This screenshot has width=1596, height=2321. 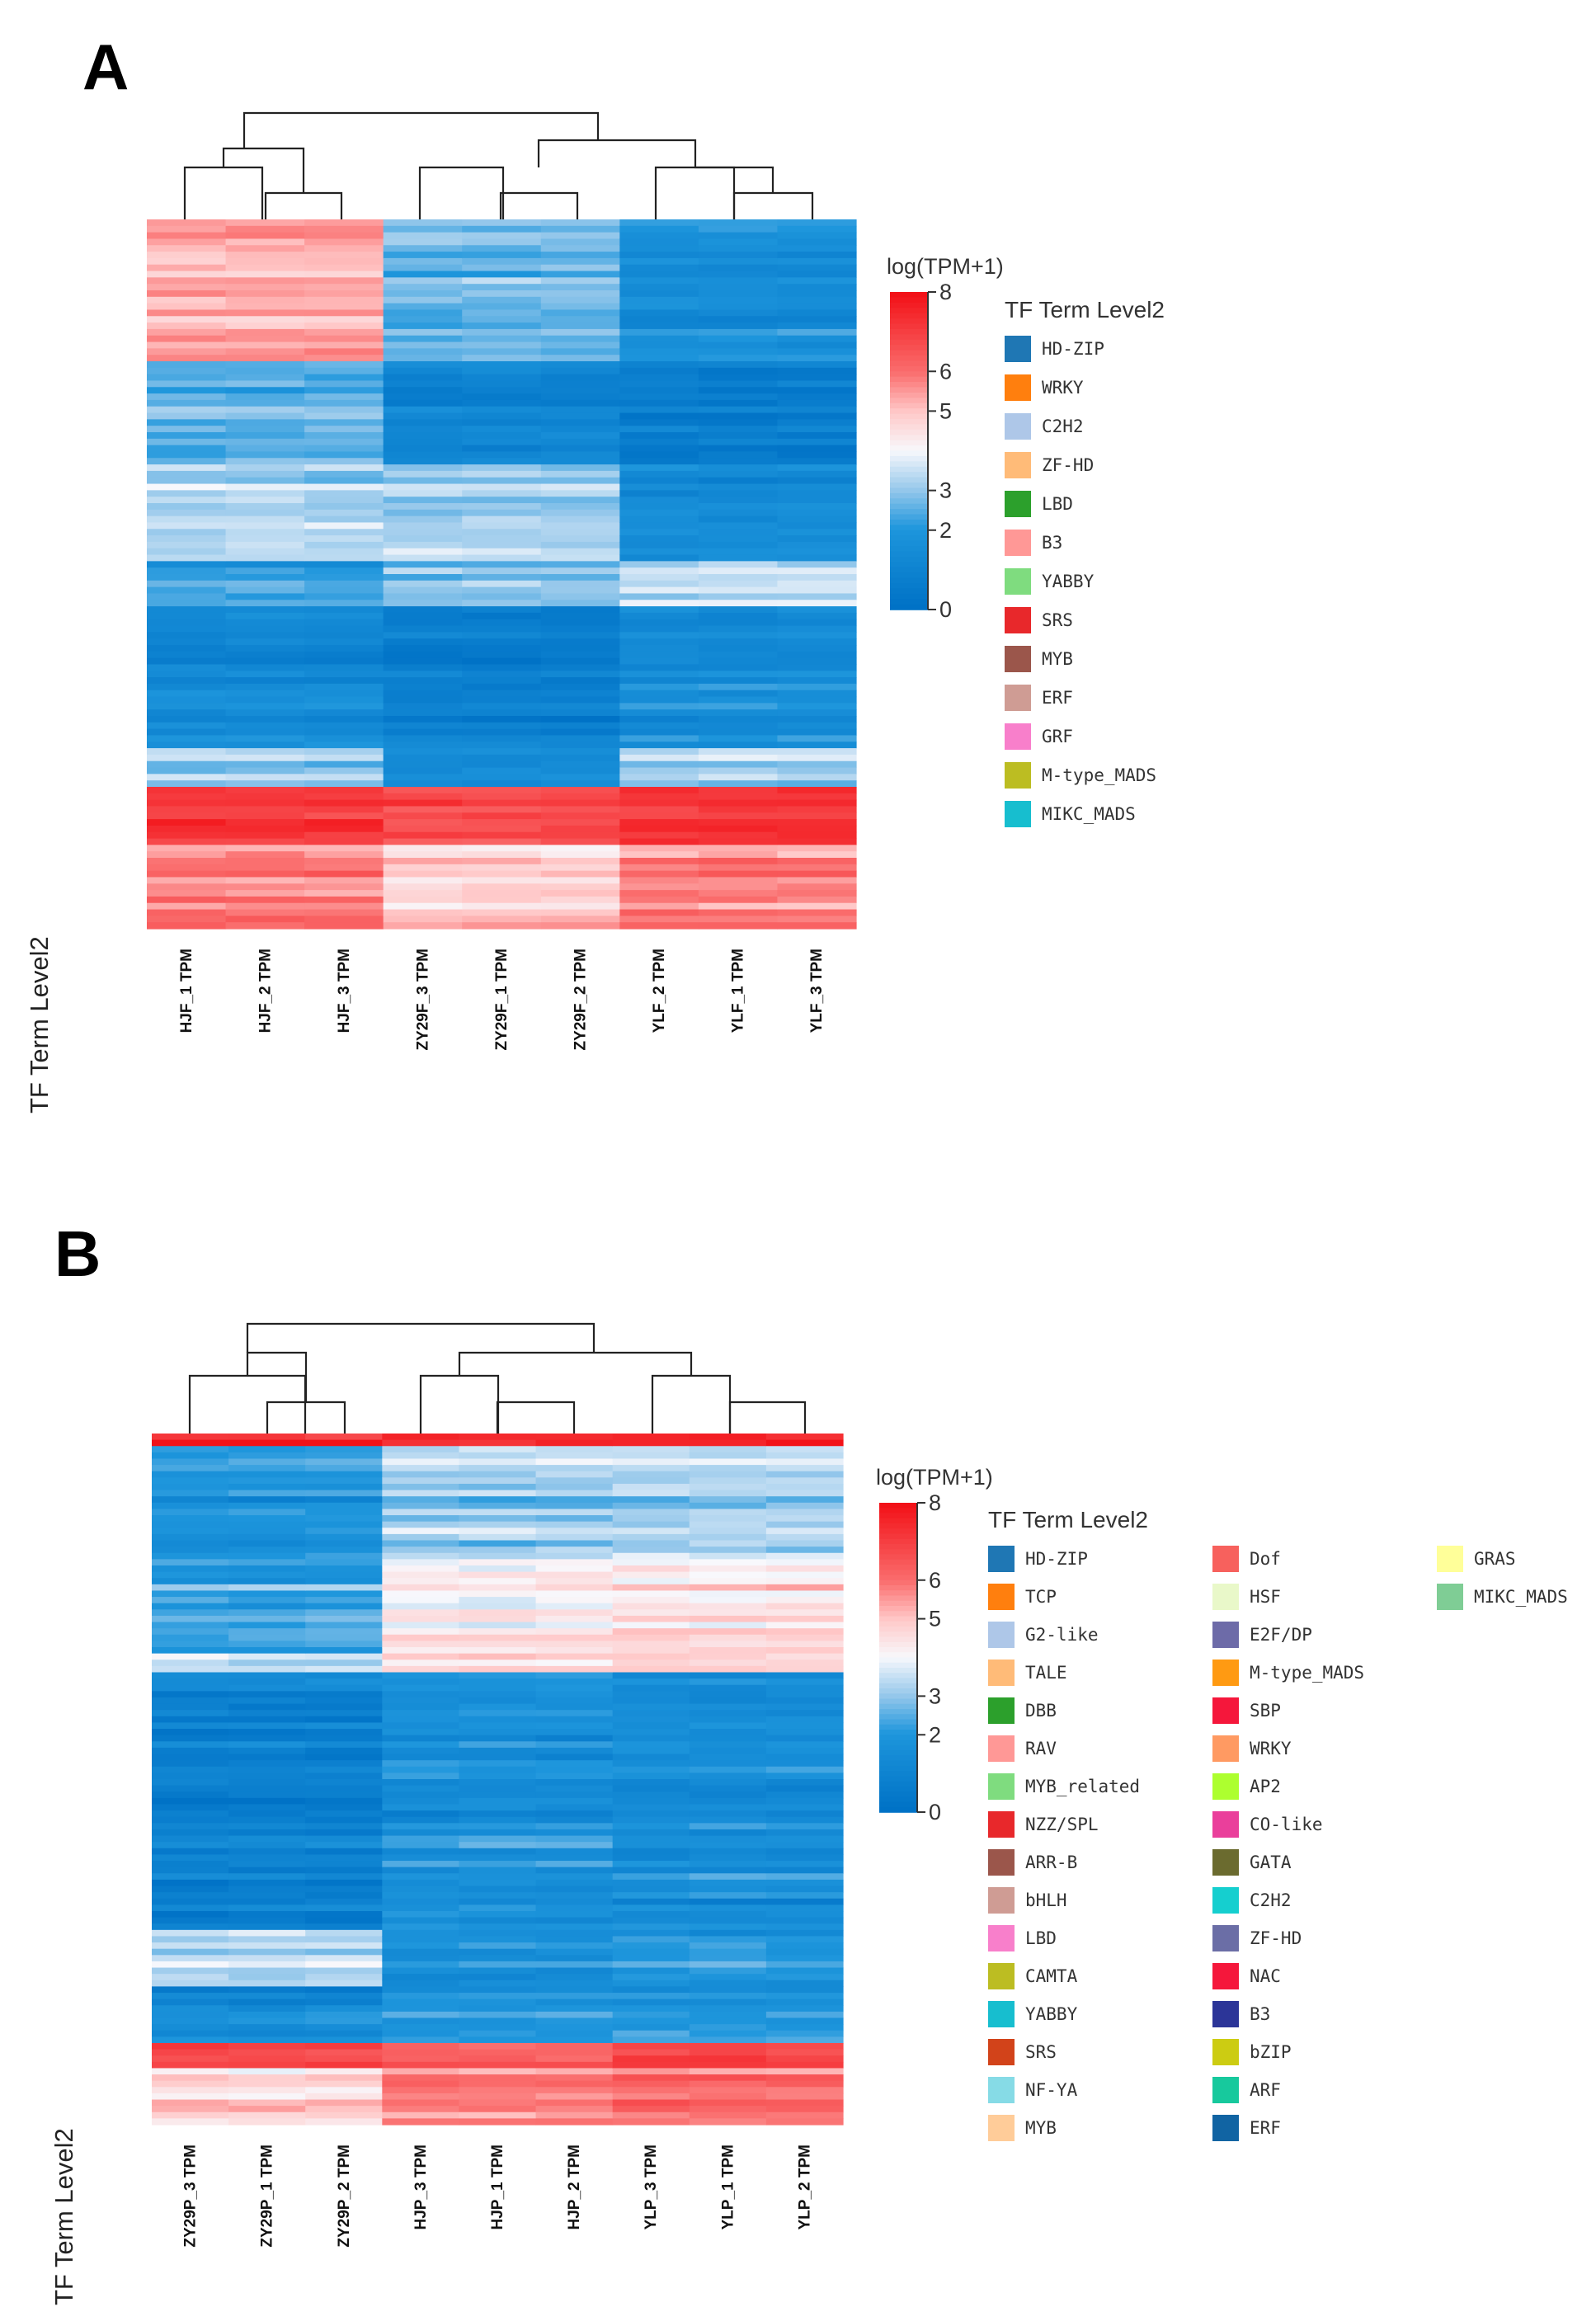 I want to click on legend-label: HSF, so click(x=1265, y=1597).